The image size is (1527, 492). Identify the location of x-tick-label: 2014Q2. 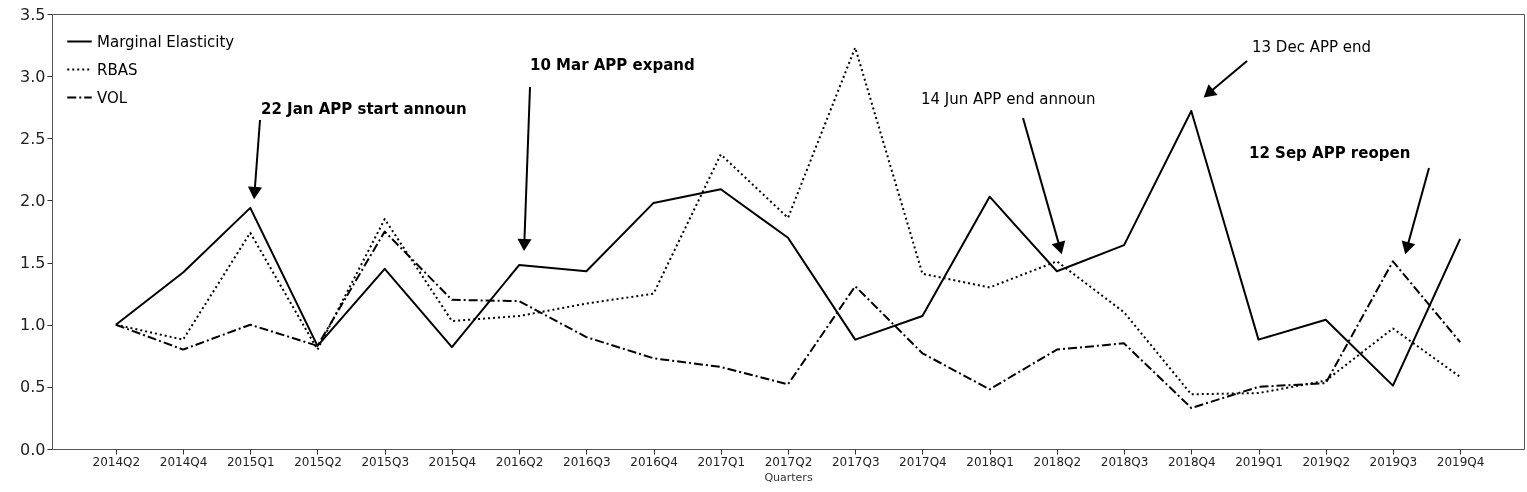
(116, 461).